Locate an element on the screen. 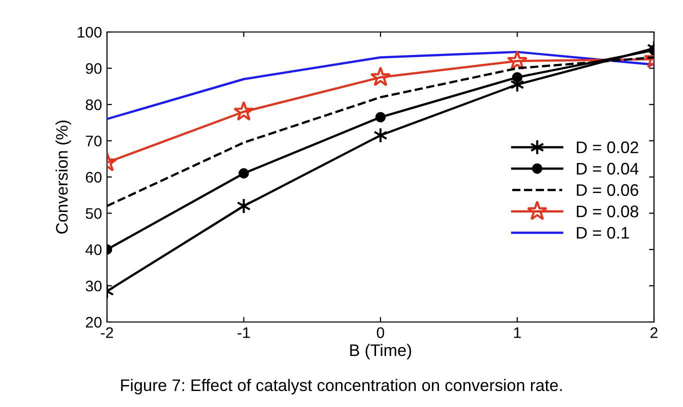  x-tick-label: 0 is located at coordinates (380, 332).